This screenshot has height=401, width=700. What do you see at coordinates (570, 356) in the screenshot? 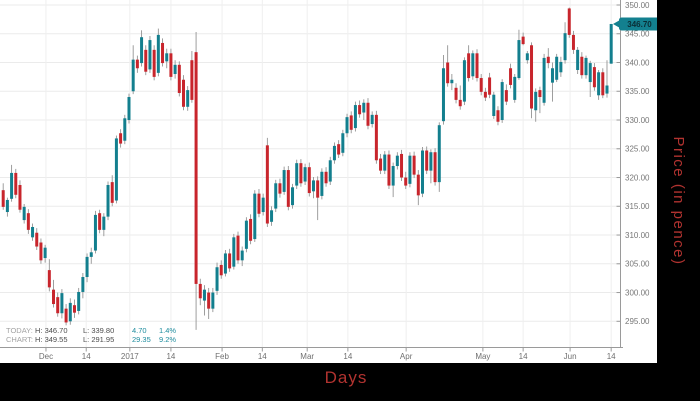
I see `x-tick-label: Jun` at bounding box center [570, 356].